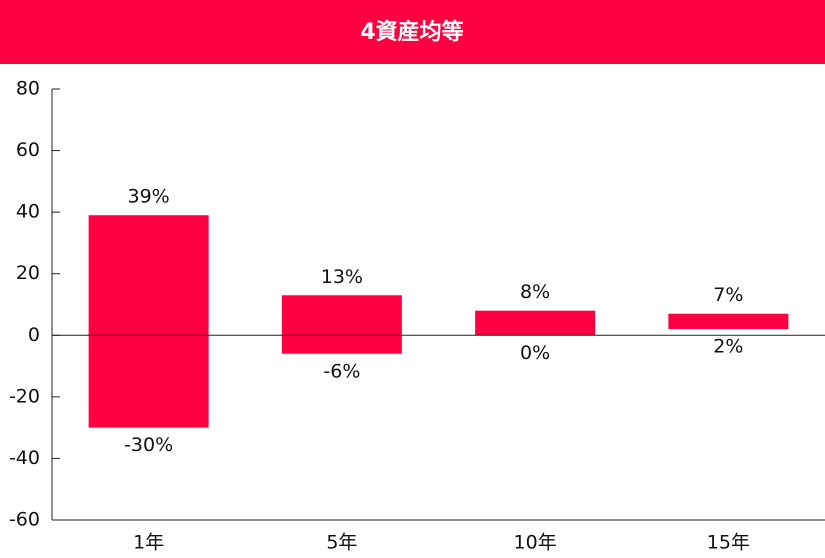  Describe the element at coordinates (535, 543) in the screenshot. I see `x-tick-label: 10年` at that location.